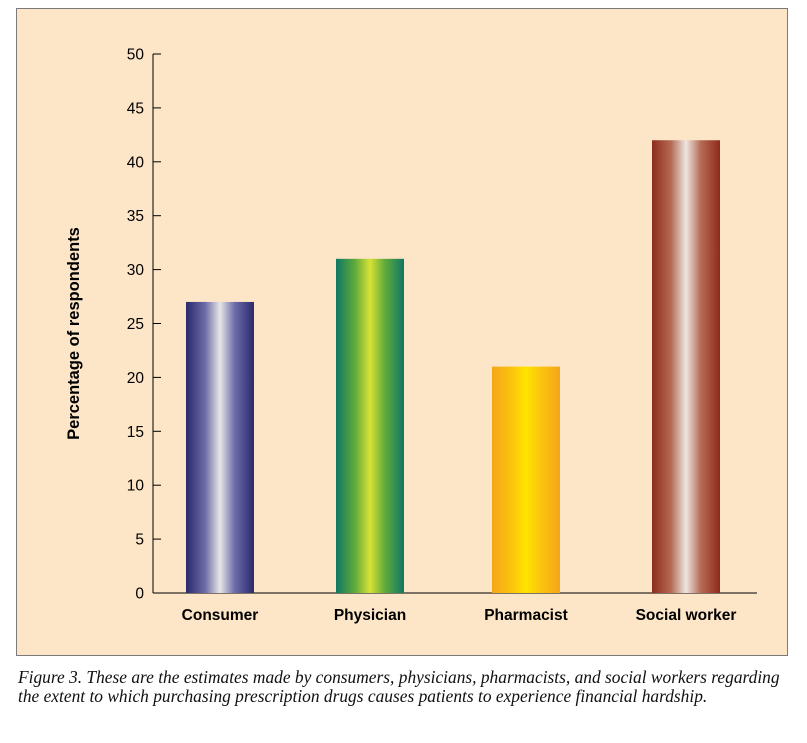 This screenshot has height=743, width=807. I want to click on x-axis-labels: Consumer Physician Pharmacist Social worker, so click(459, 615).